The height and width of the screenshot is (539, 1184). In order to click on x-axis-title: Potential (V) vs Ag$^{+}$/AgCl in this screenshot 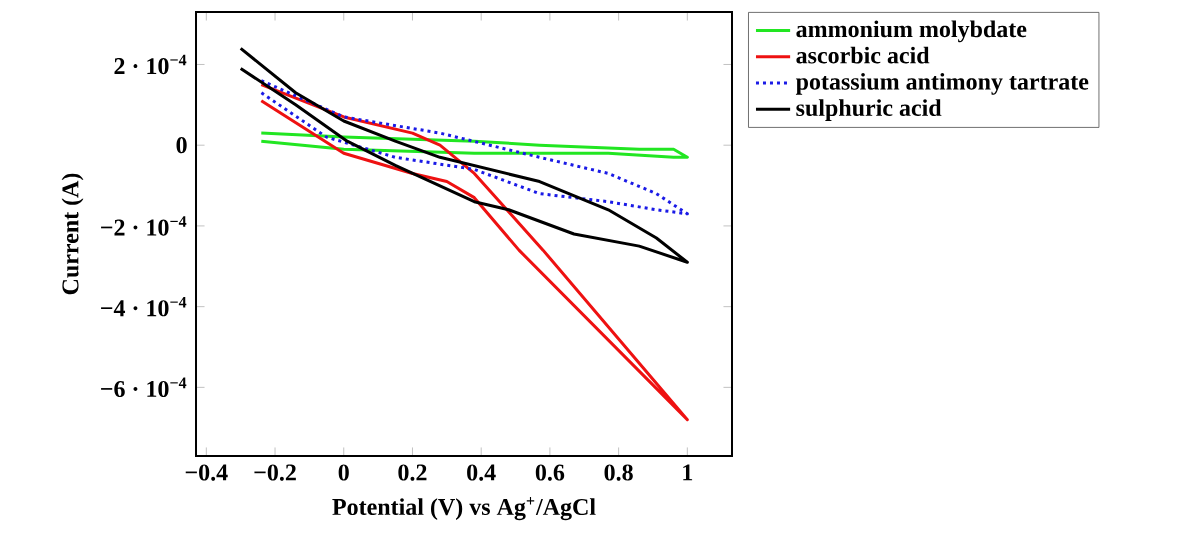, I will do `click(464, 509)`.